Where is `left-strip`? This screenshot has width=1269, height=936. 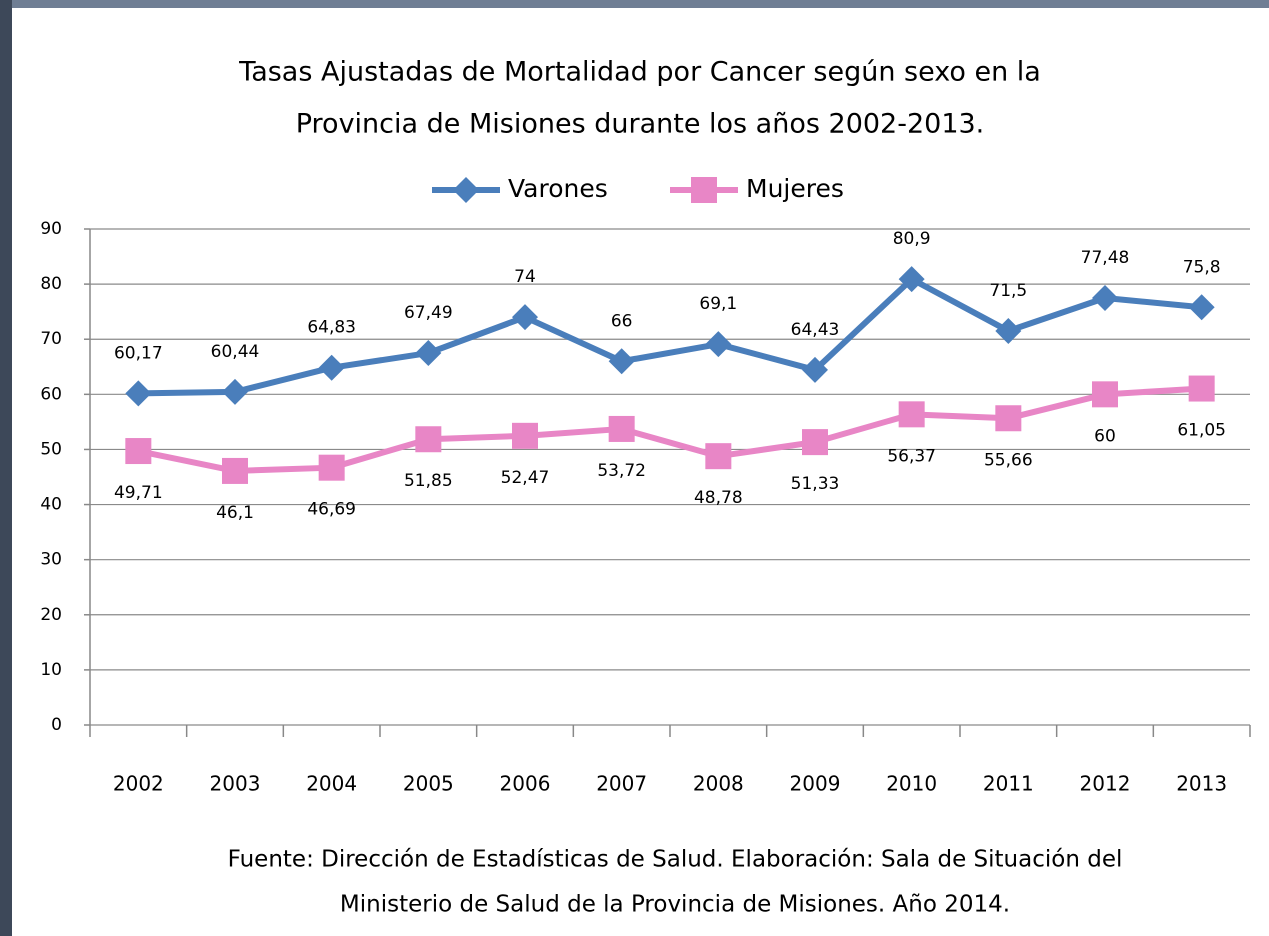
left-strip is located at coordinates (6, 468).